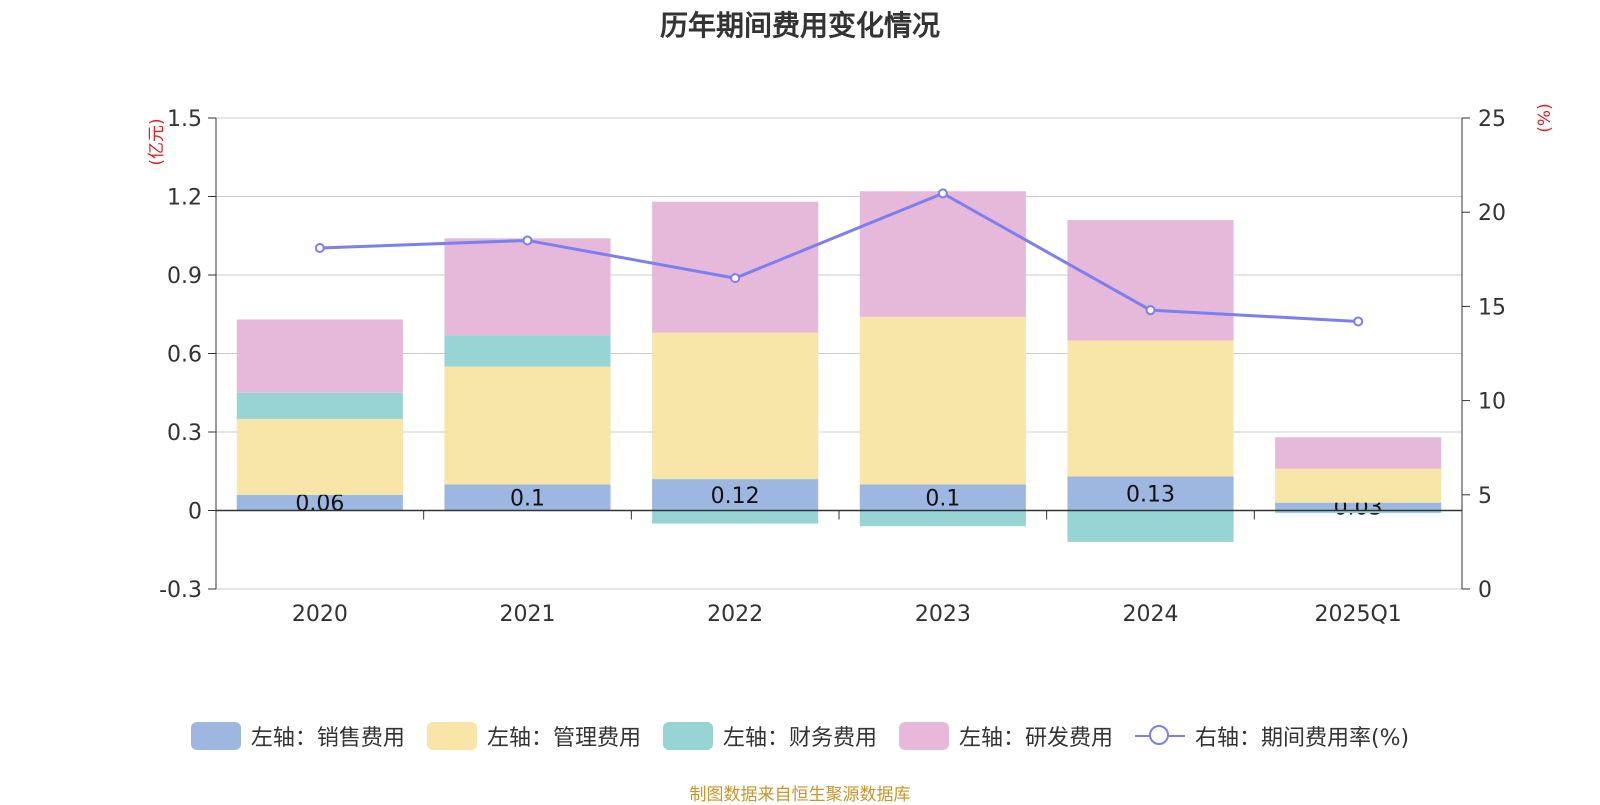 Image resolution: width=1600 pixels, height=805 pixels. I want to click on legend-item-finance: 左轴：财务费用, so click(769, 736).